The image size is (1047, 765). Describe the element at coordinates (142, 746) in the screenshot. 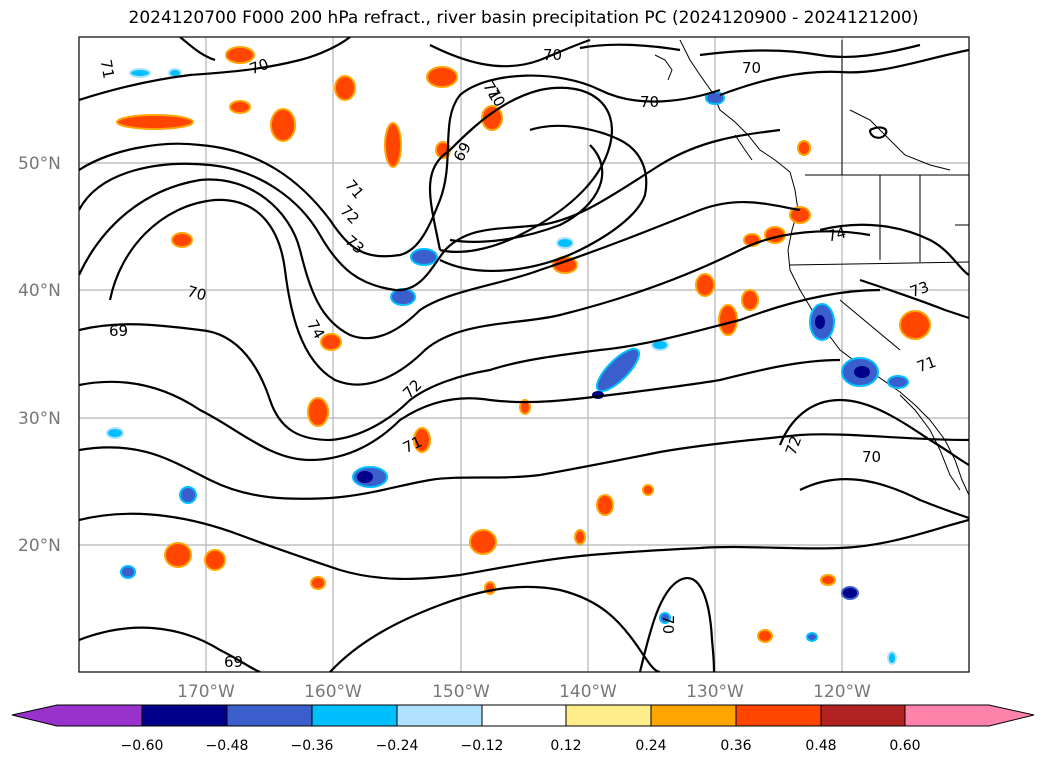

I see `colorbar-tick-label: −0.60` at that location.